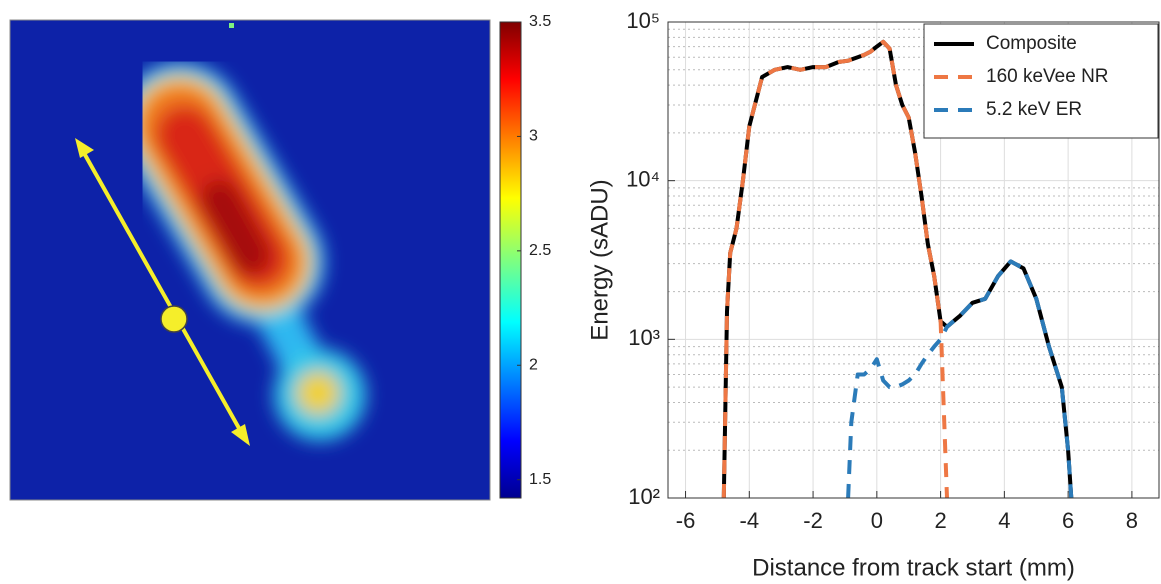  I want to click on colorbar-tick-label: 3, so click(533, 136).